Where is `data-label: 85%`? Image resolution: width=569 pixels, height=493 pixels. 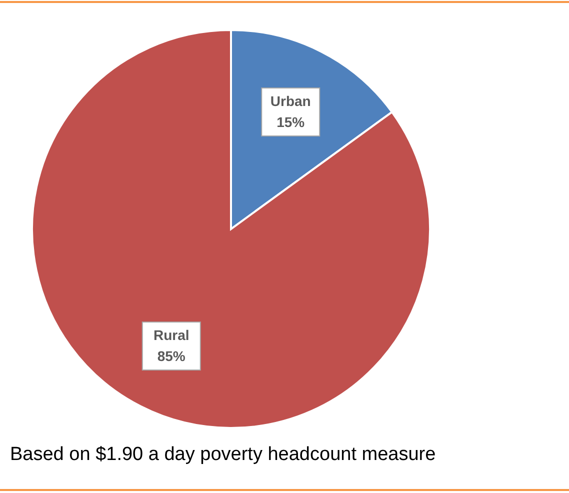 data-label: 85% is located at coordinates (171, 356).